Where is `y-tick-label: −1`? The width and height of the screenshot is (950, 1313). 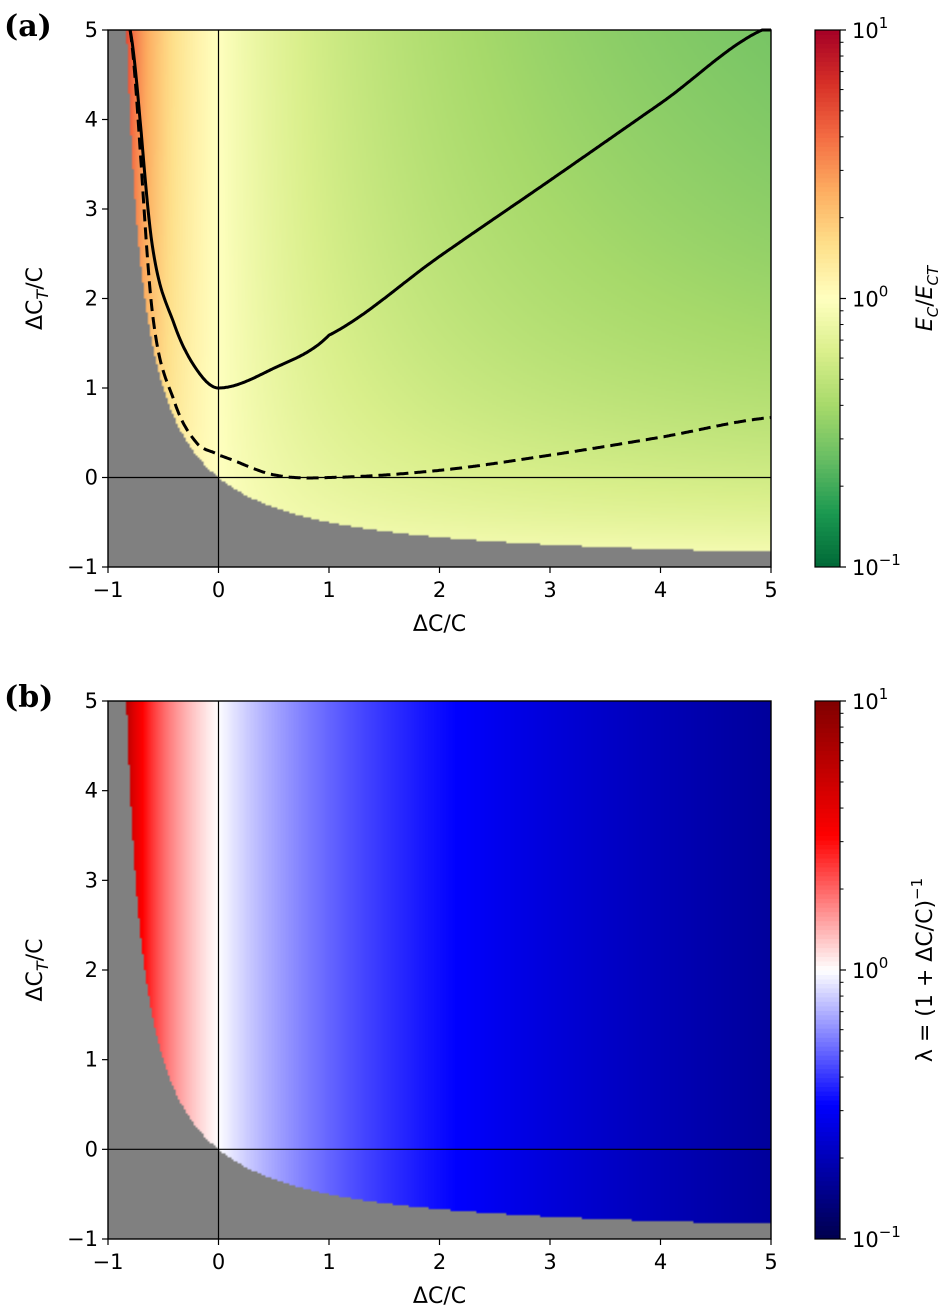 y-tick-label: −1 is located at coordinates (82, 1239).